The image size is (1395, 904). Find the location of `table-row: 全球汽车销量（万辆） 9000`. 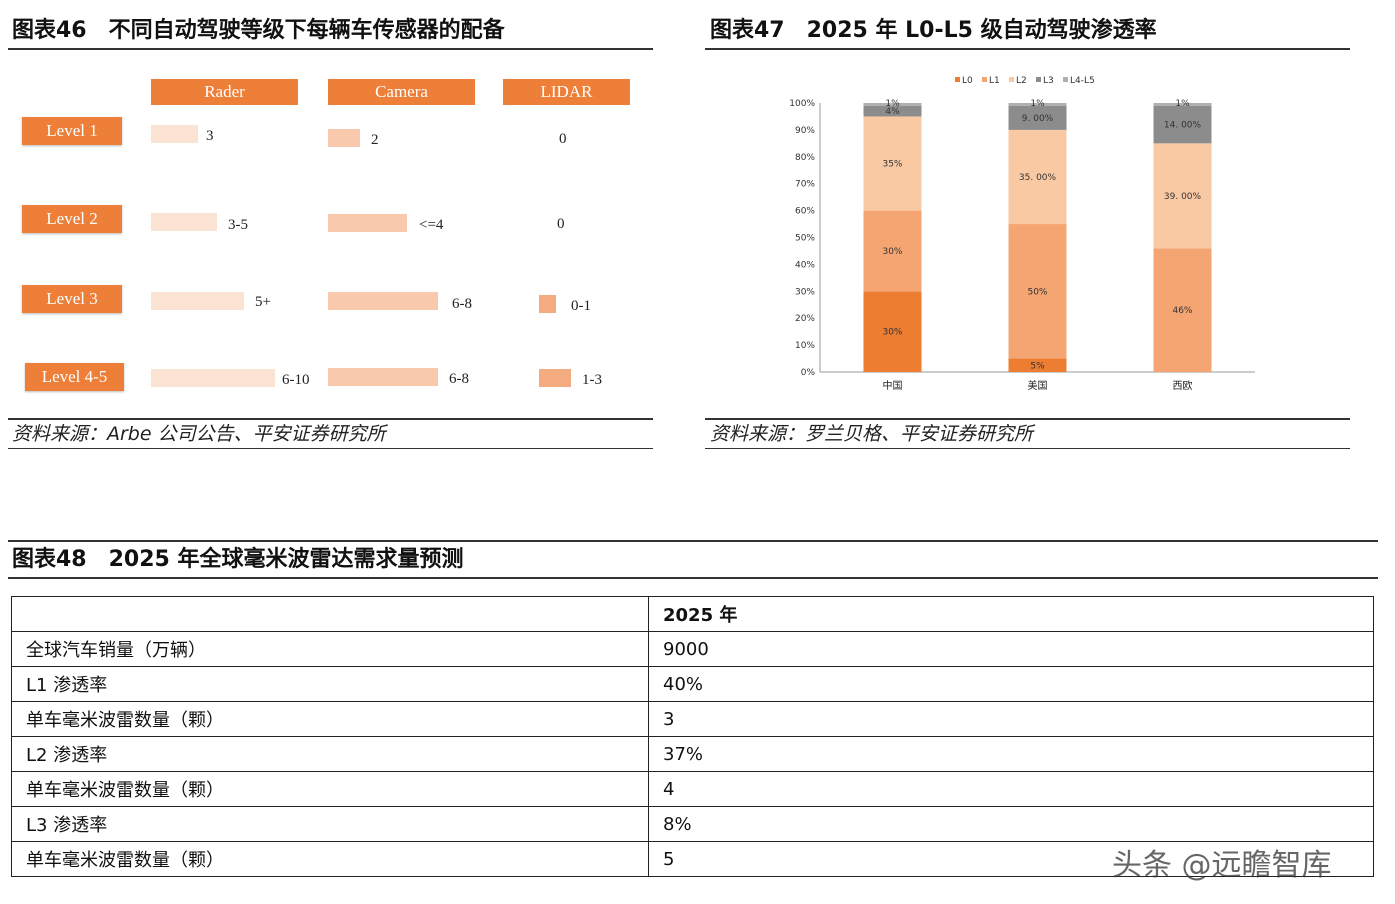

table-row: 全球汽车销量（万辆） 9000 is located at coordinates (692, 649).